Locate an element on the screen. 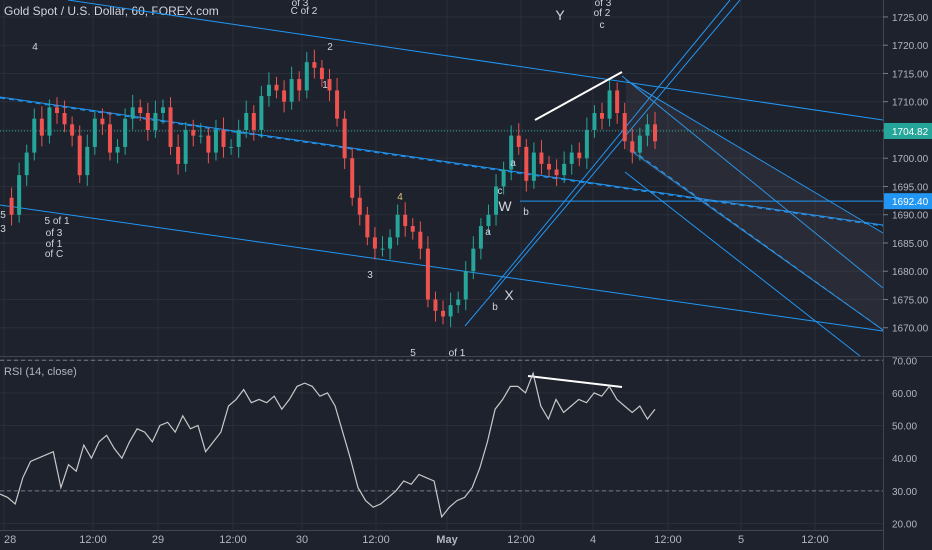  wave-label-16: b is located at coordinates (495, 307).